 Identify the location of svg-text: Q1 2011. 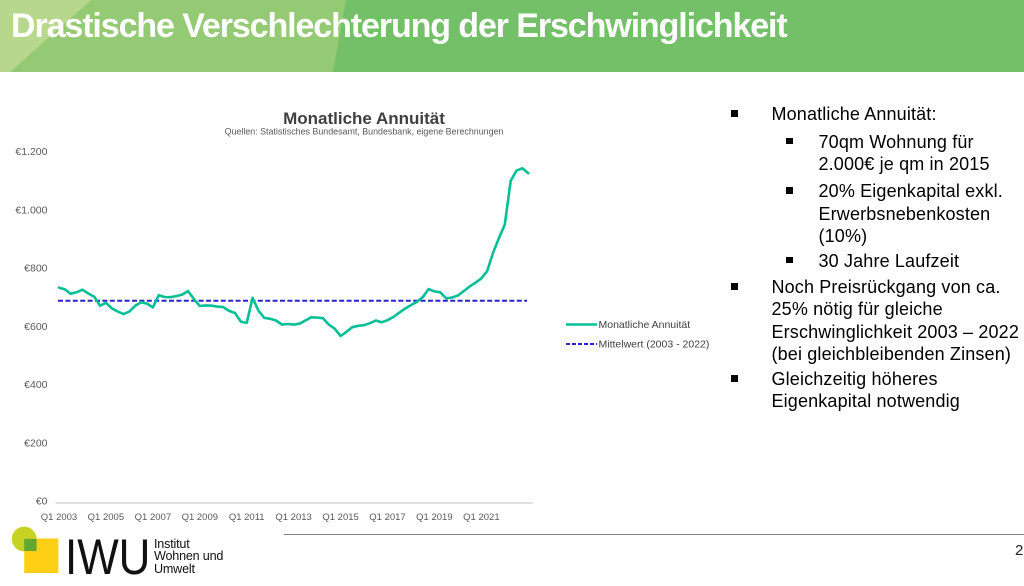
(247, 517).